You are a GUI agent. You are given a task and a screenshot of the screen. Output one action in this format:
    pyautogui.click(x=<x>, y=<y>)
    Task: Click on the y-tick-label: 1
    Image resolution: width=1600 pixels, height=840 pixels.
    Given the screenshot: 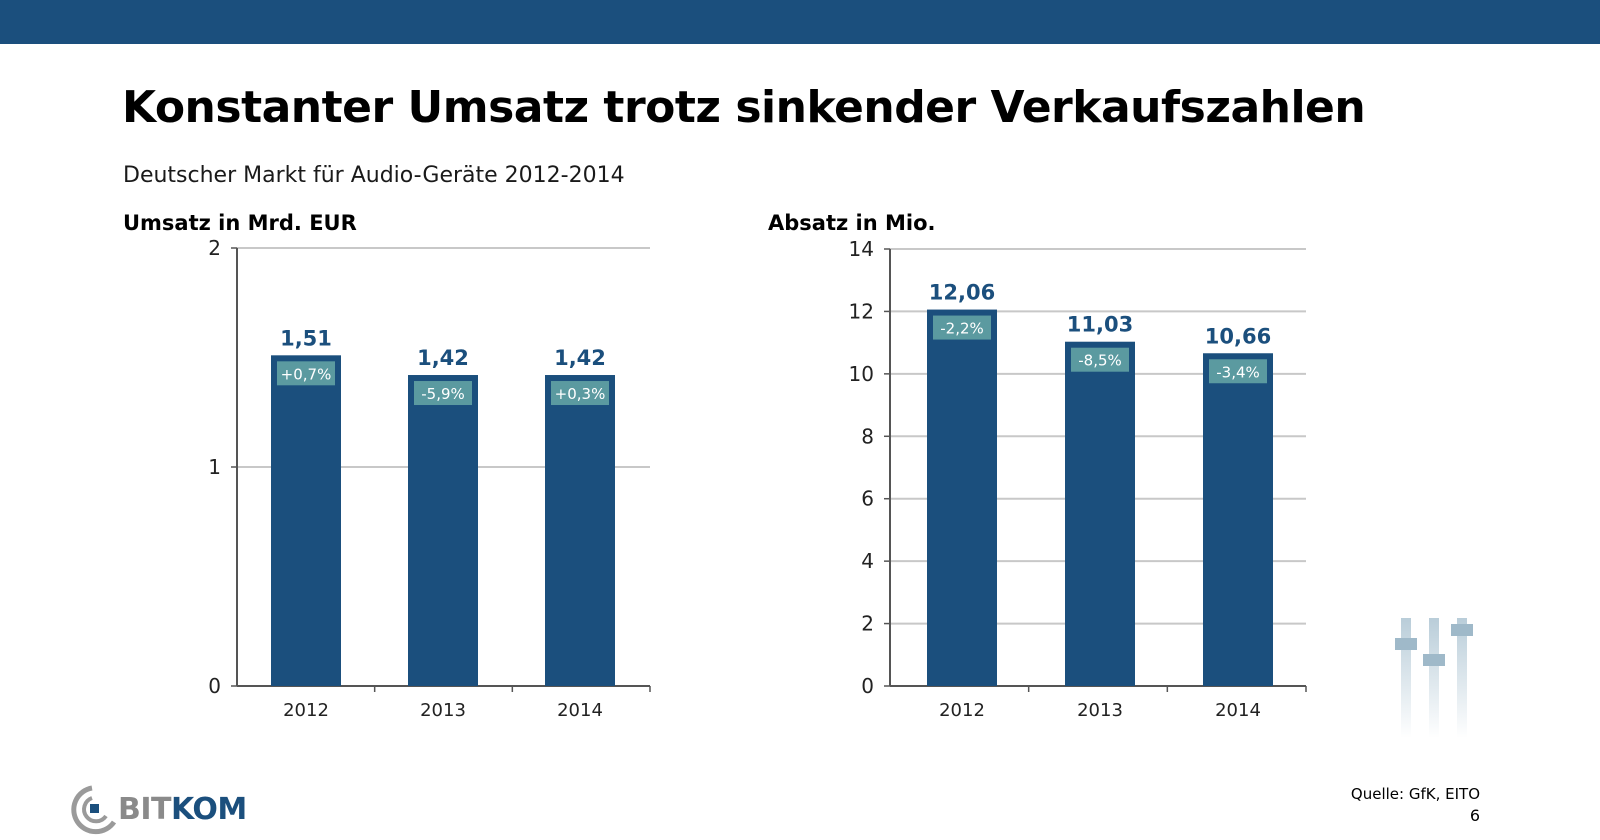 What is the action you would take?
    pyautogui.click(x=214, y=467)
    